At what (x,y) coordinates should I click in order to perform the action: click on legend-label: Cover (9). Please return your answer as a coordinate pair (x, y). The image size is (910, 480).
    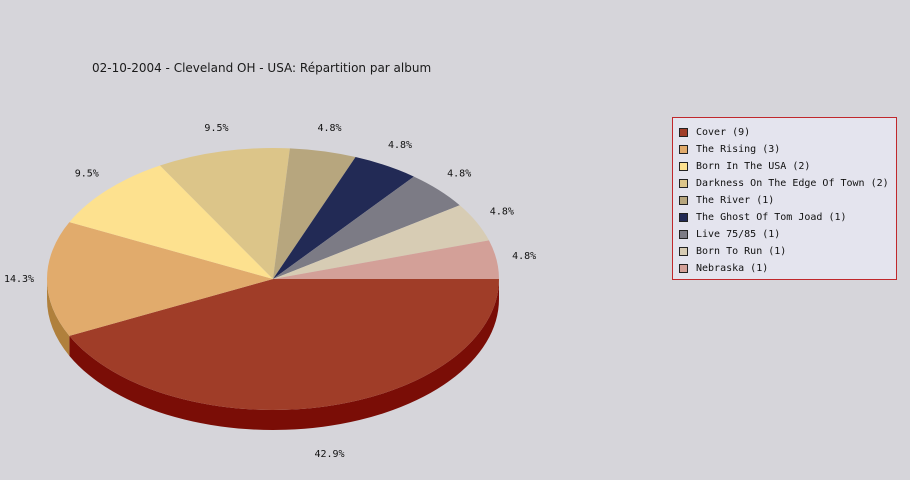
    Looking at the image, I should click on (723, 132).